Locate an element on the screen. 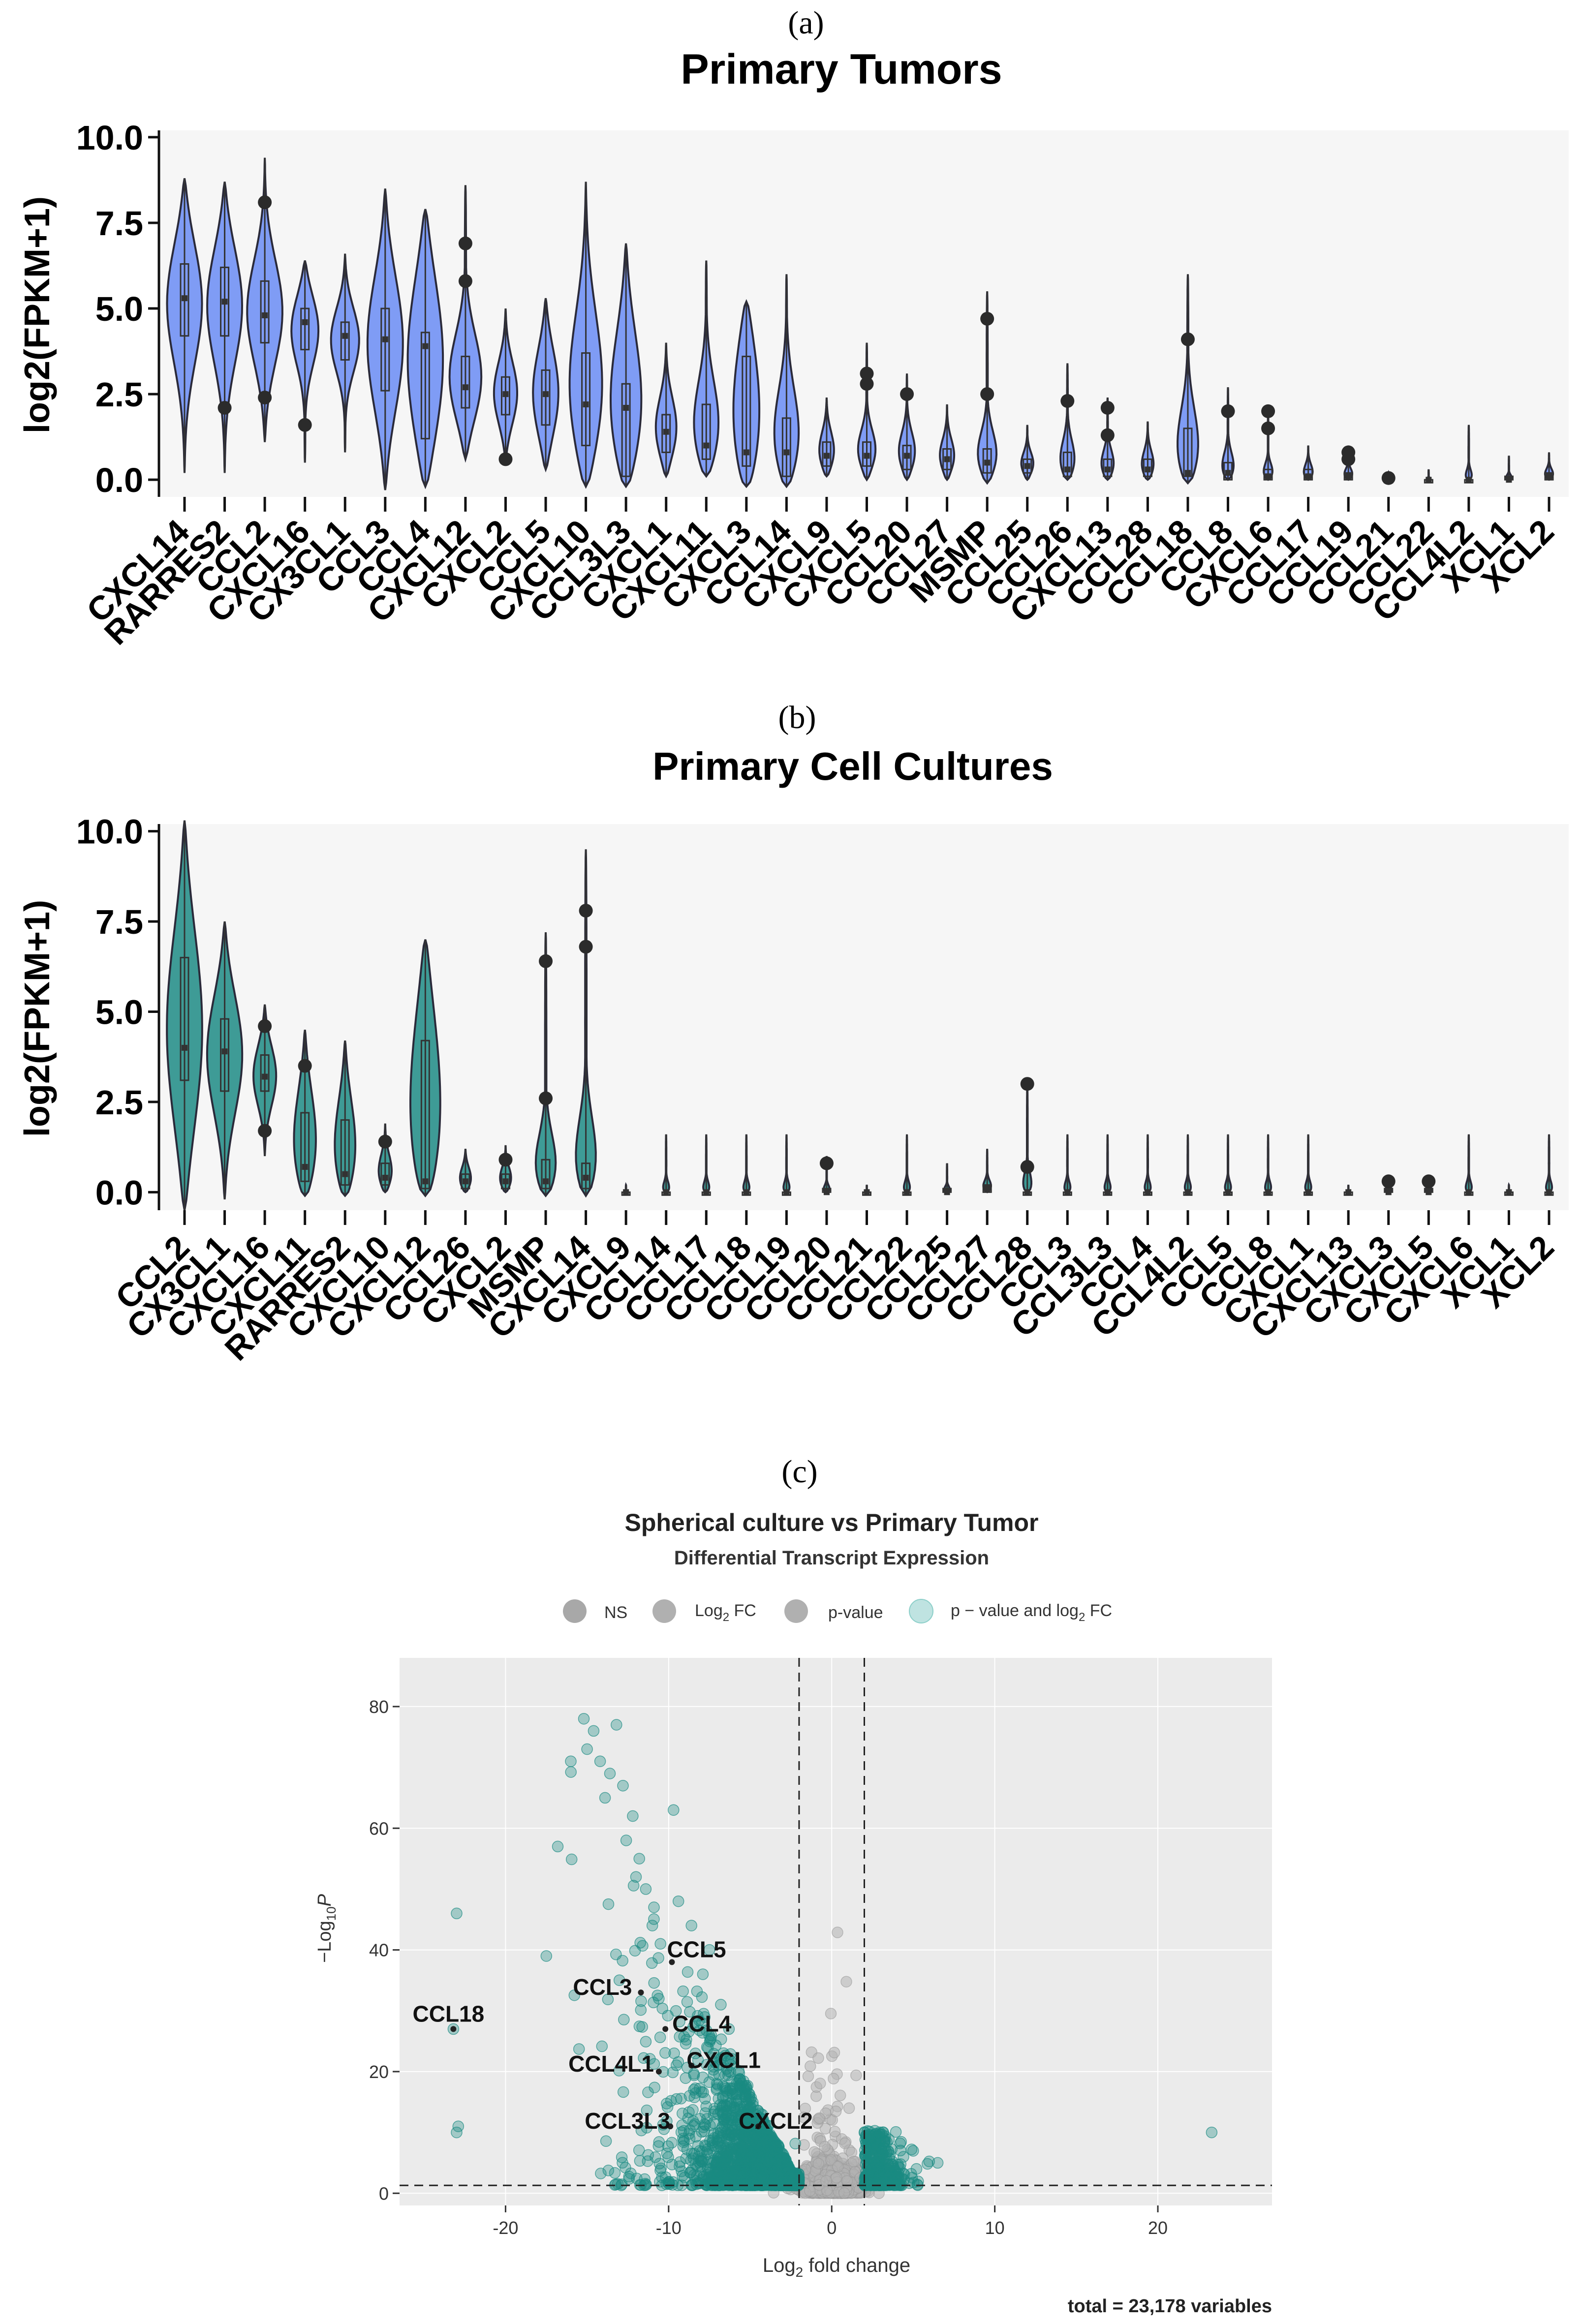 This screenshot has height=2324, width=1582. violin-ccl26 is located at coordinates (466, 1171).